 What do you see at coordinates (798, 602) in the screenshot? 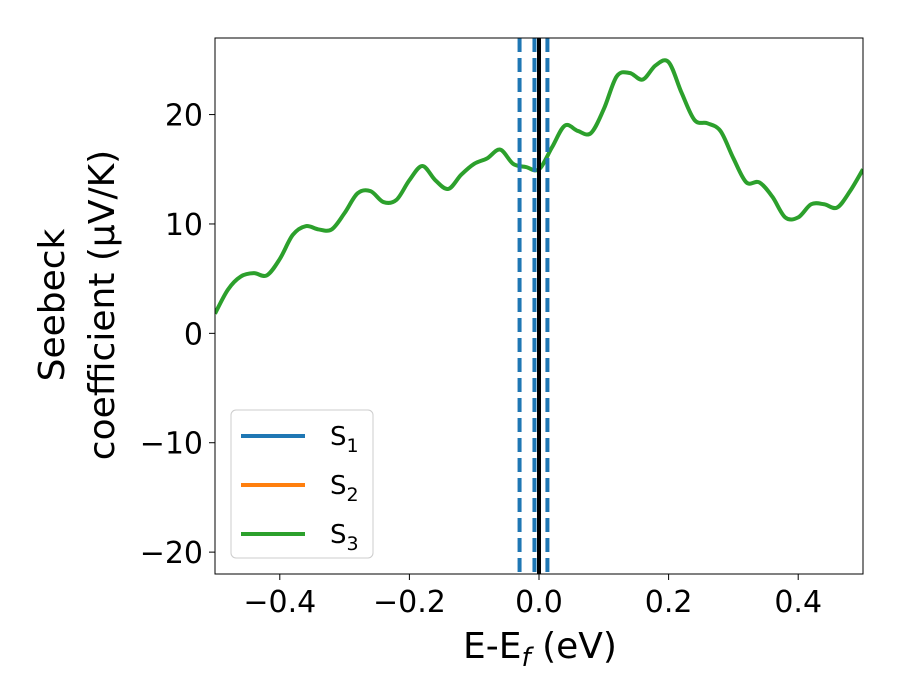
I see `x-tick-label: 0.4` at bounding box center [798, 602].